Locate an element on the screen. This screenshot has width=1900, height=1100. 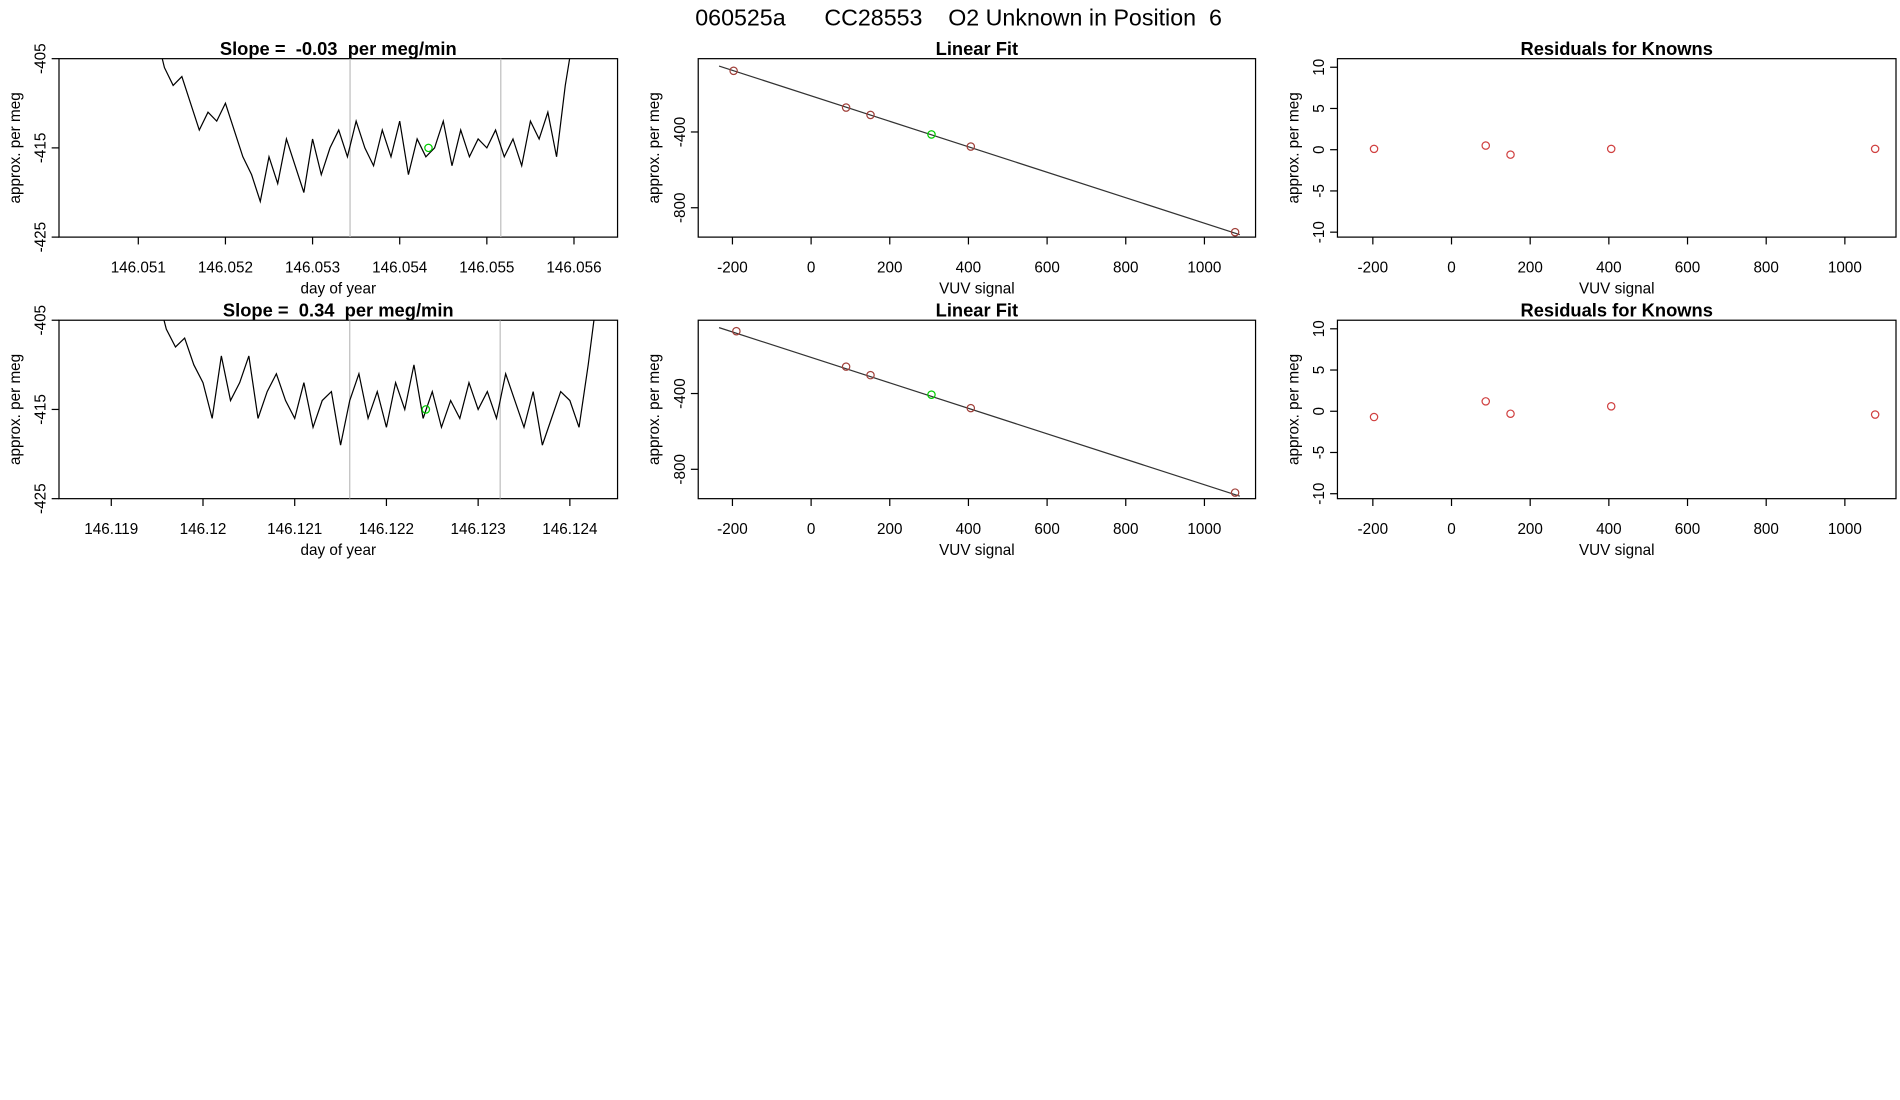
y-tick-label: 5 is located at coordinates (1319, 370).